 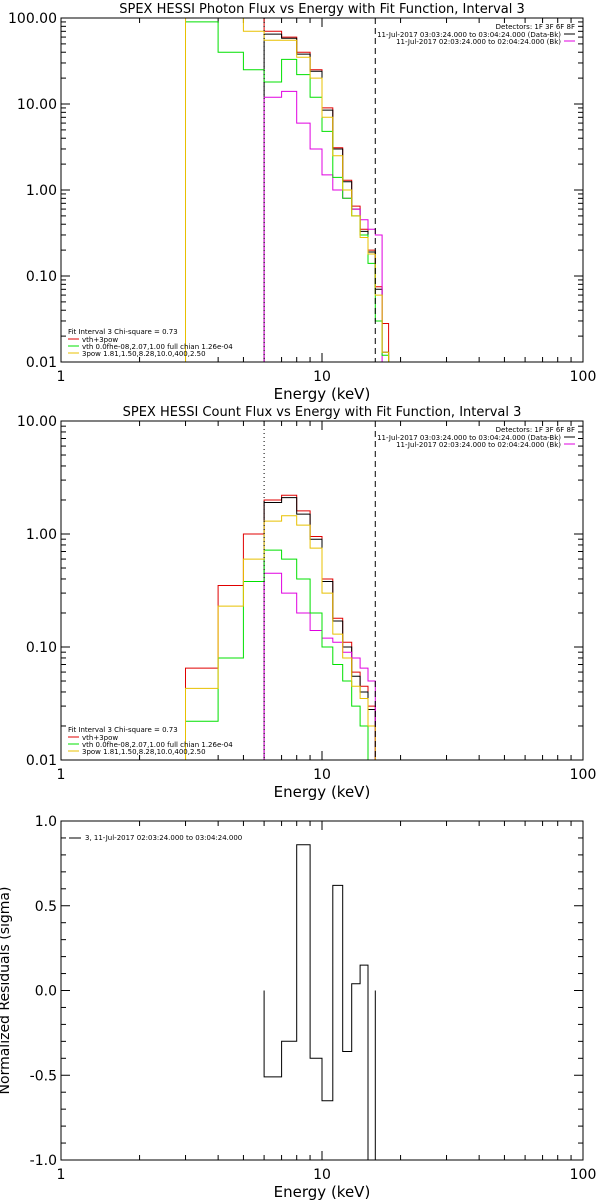 What do you see at coordinates (6, 991) in the screenshot?
I see `y-axis-label: Normalized Residuals (sigma)` at bounding box center [6, 991].